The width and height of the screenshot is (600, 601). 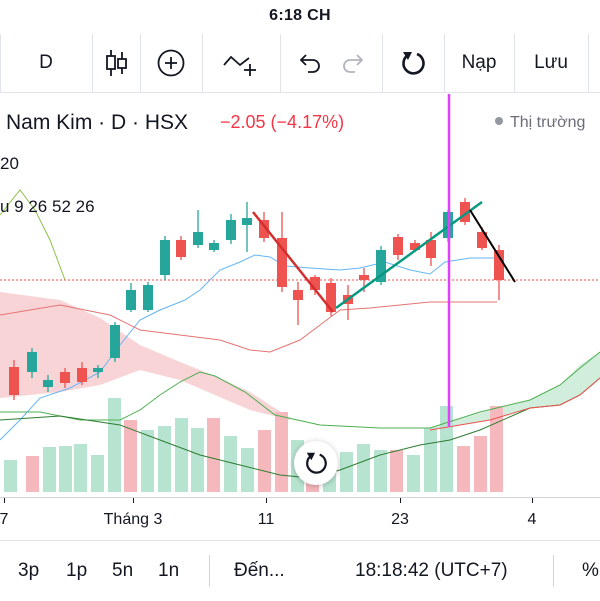 What do you see at coordinates (282, 122) in the screenshot?
I see `price-change: −2.05 (−4.17%)` at bounding box center [282, 122].